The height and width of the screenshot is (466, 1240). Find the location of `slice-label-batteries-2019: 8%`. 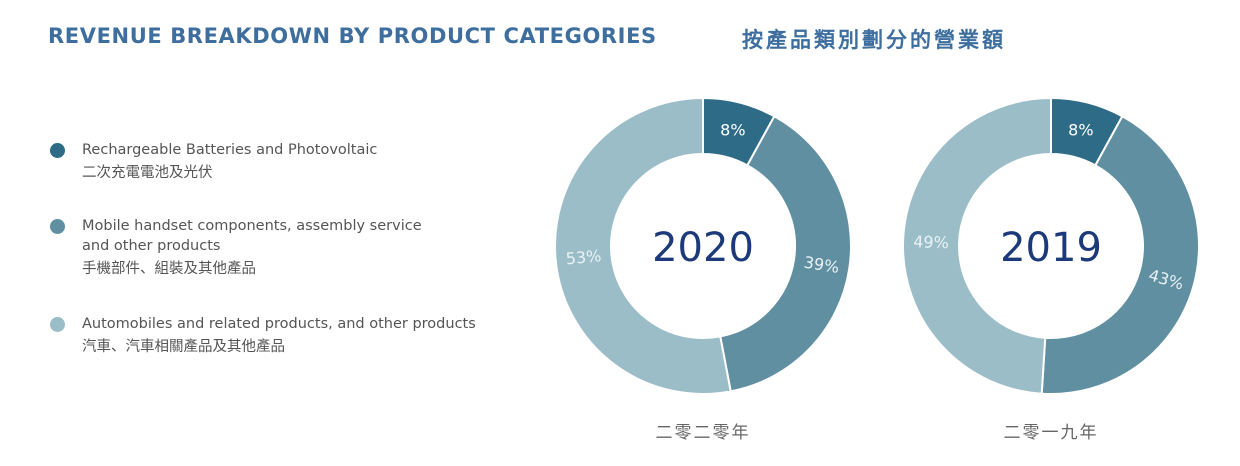

slice-label-batteries-2019: 8% is located at coordinates (1080, 129).